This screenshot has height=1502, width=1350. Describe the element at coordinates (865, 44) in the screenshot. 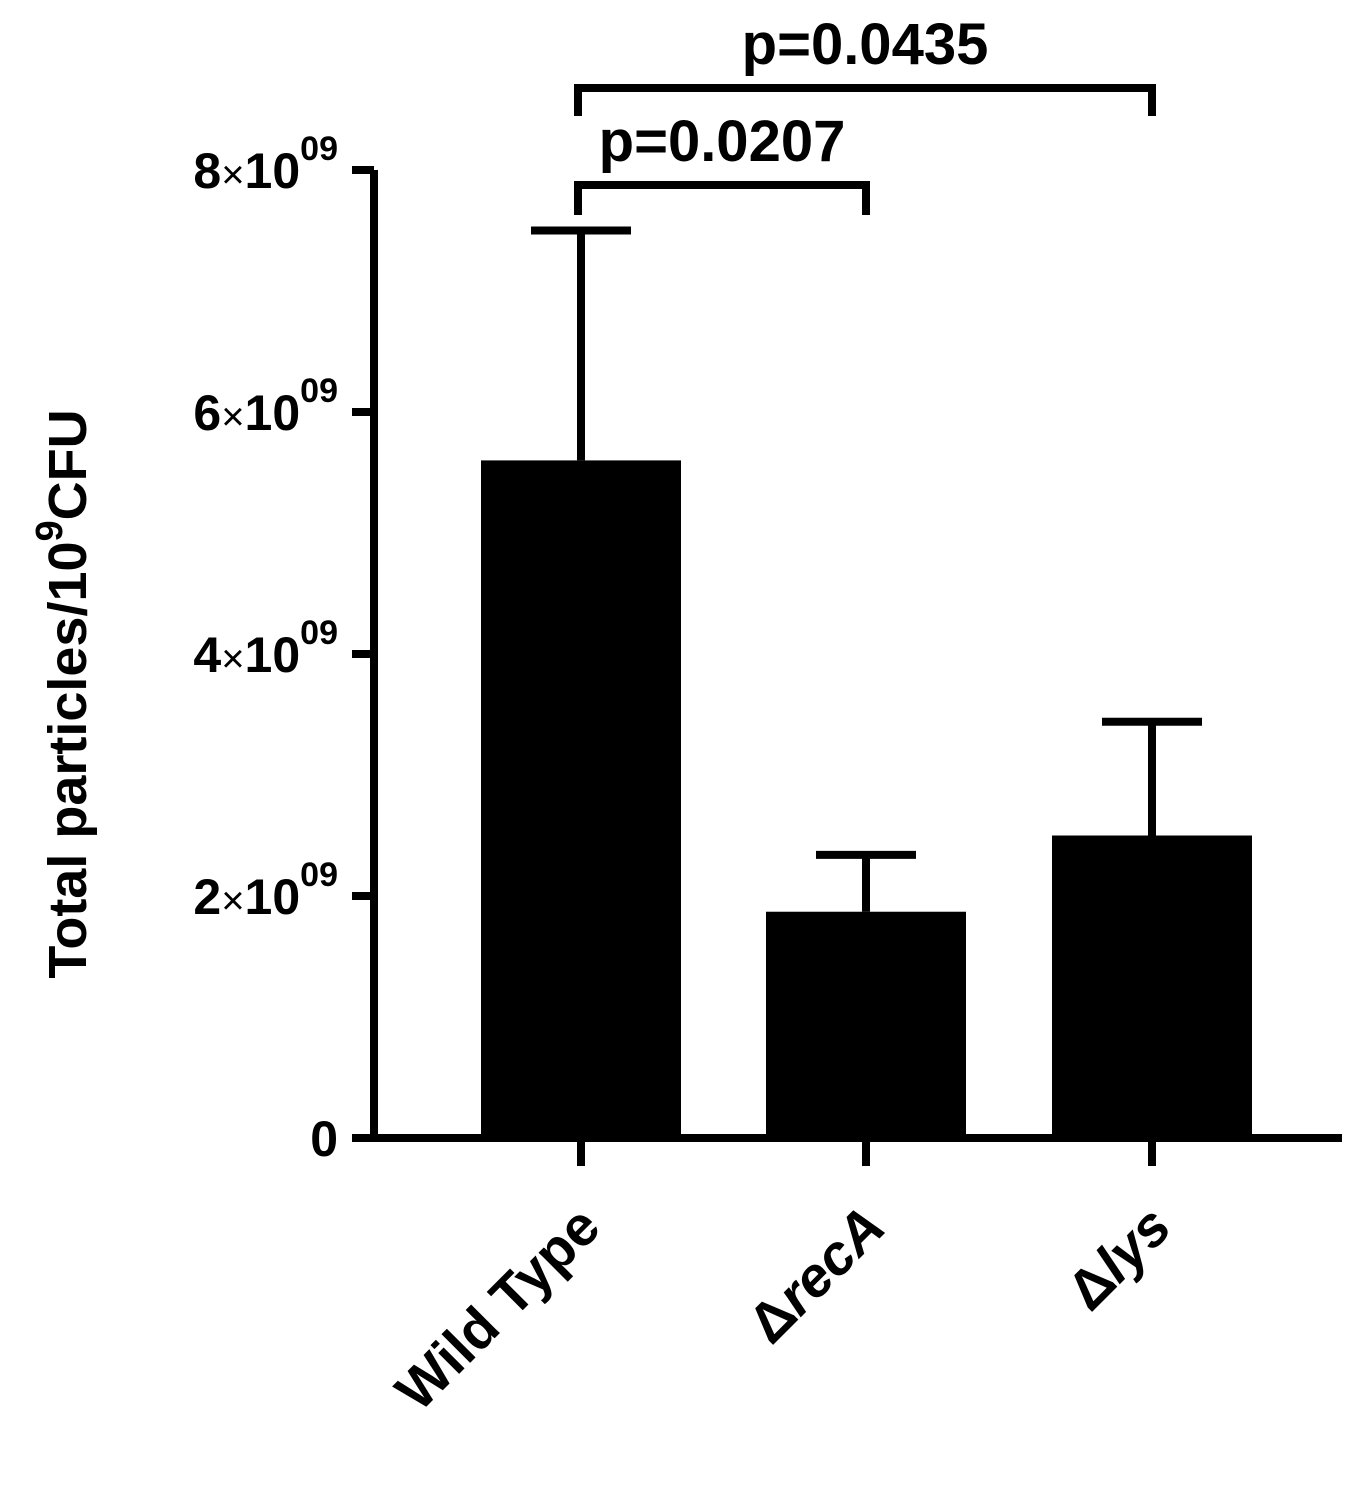

I see `p-value-label: p=0.0435` at that location.